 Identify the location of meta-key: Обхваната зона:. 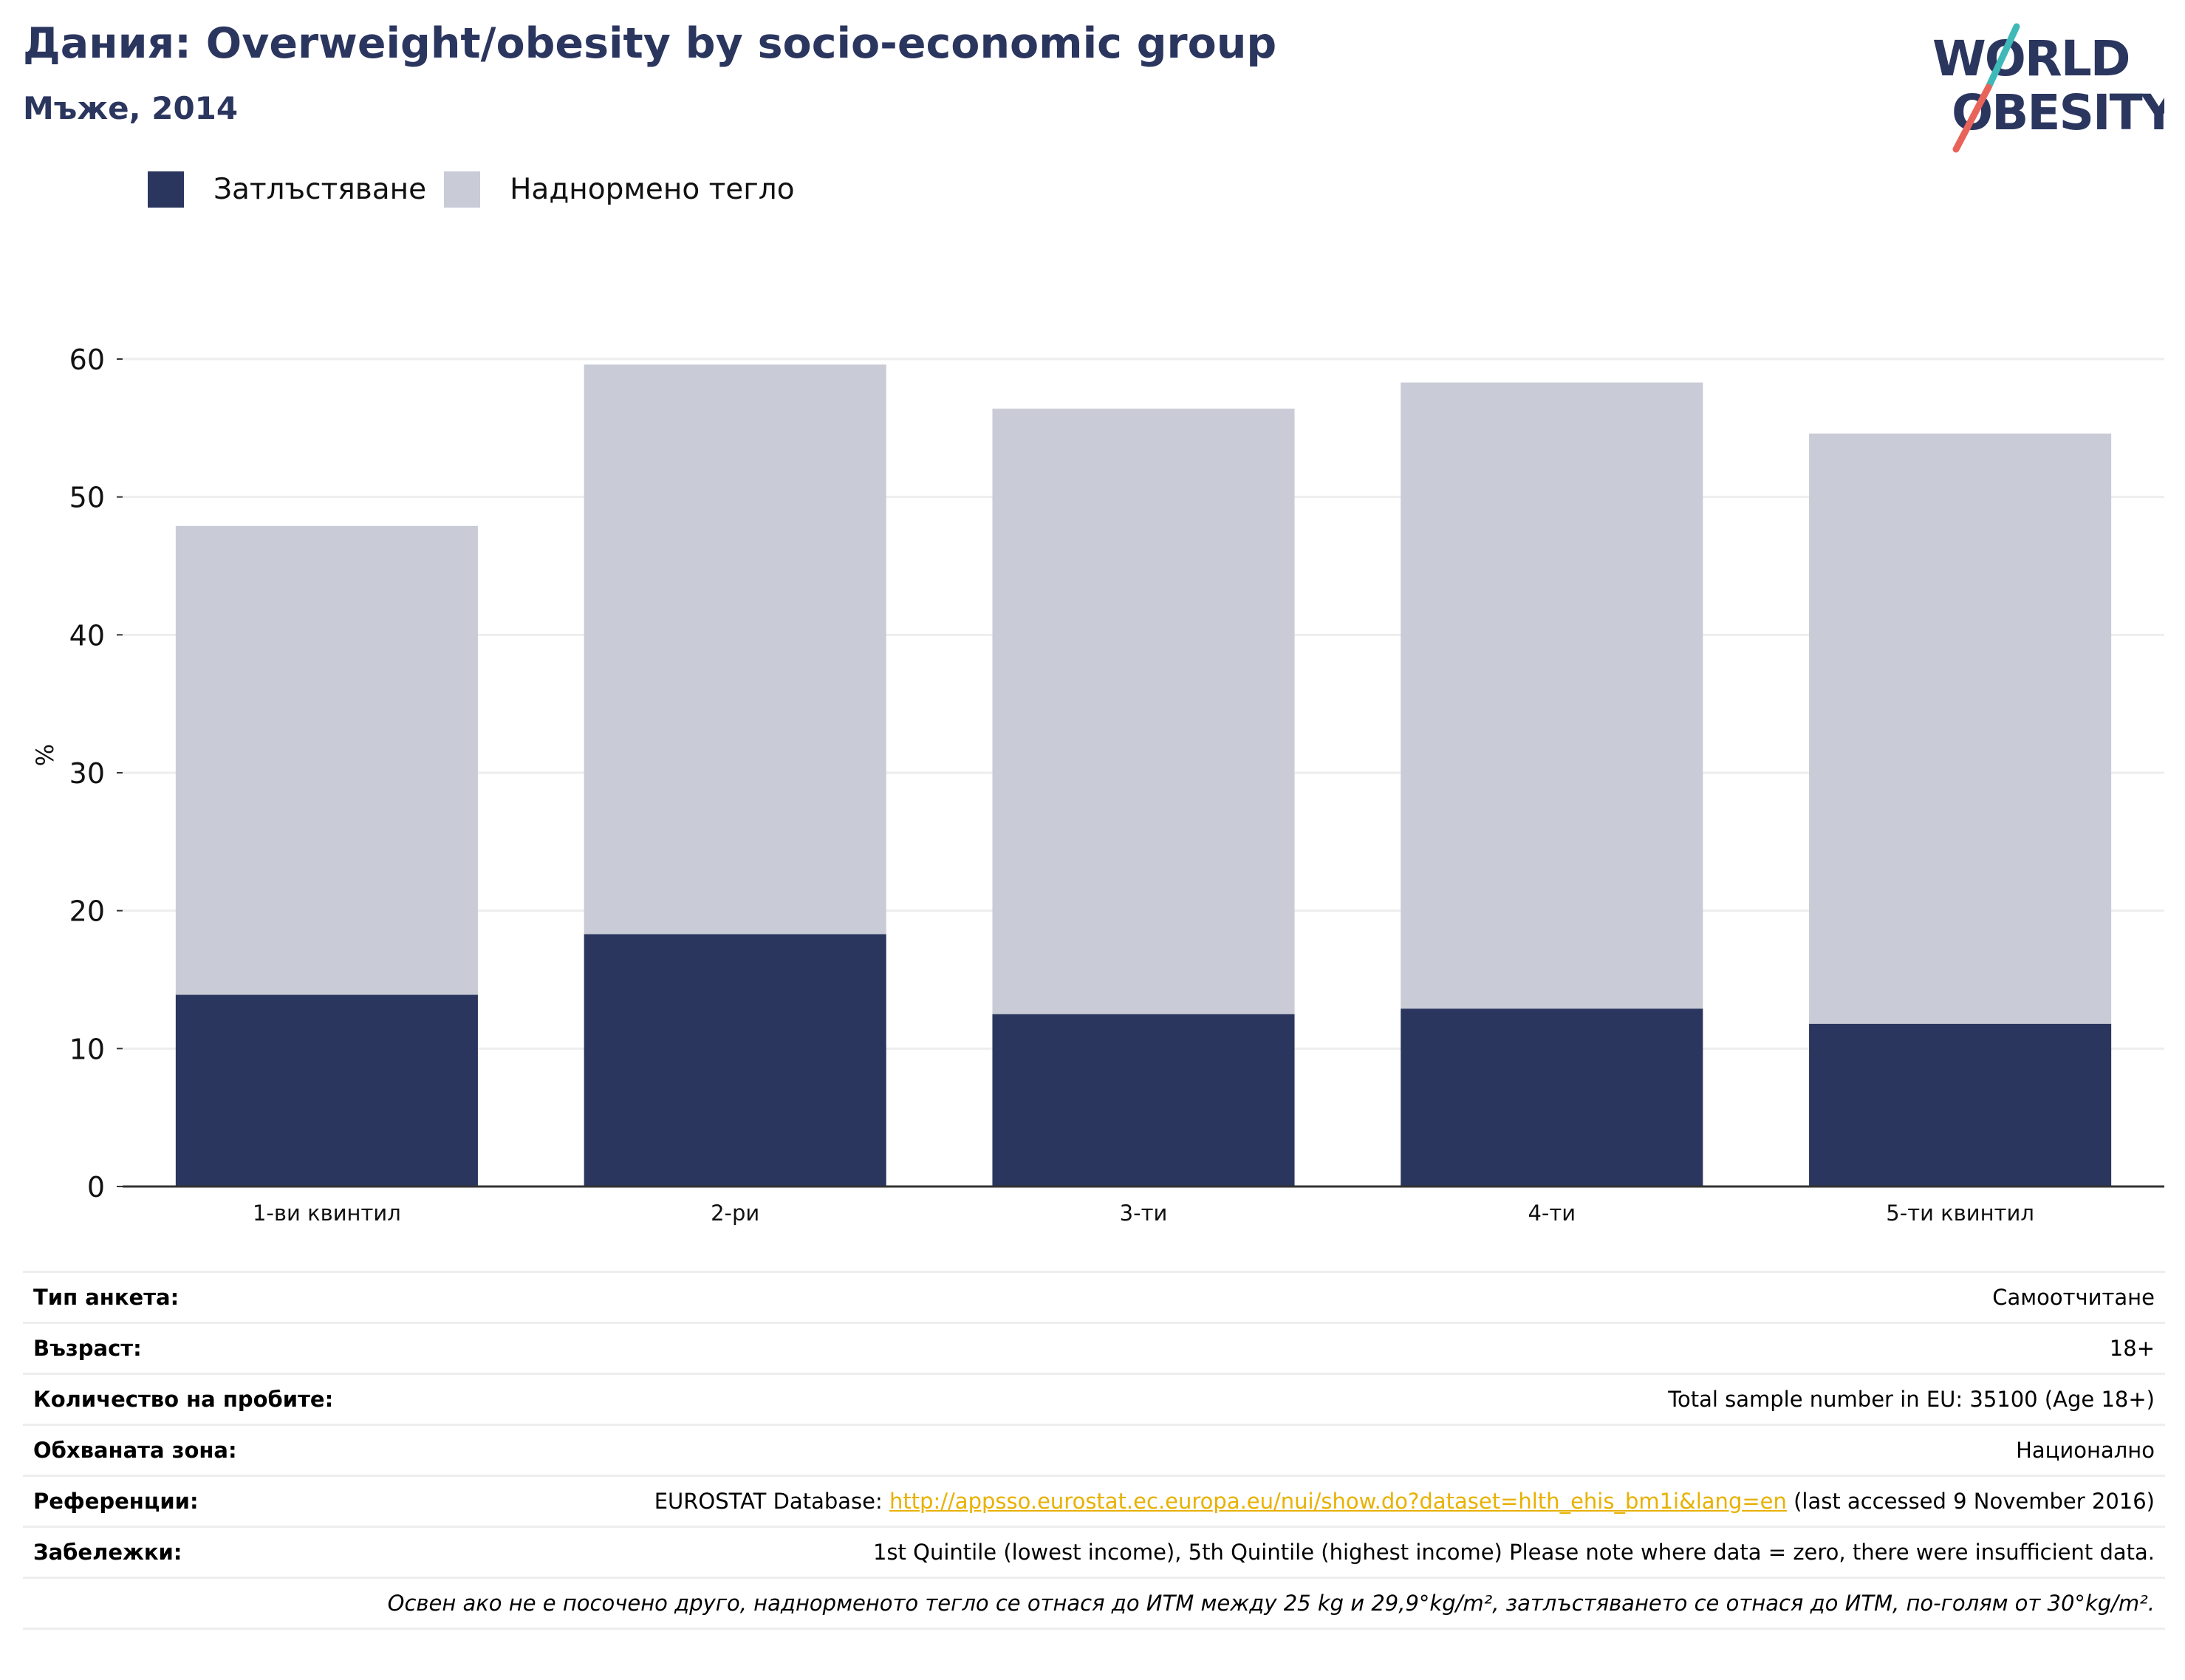
(209, 1450).